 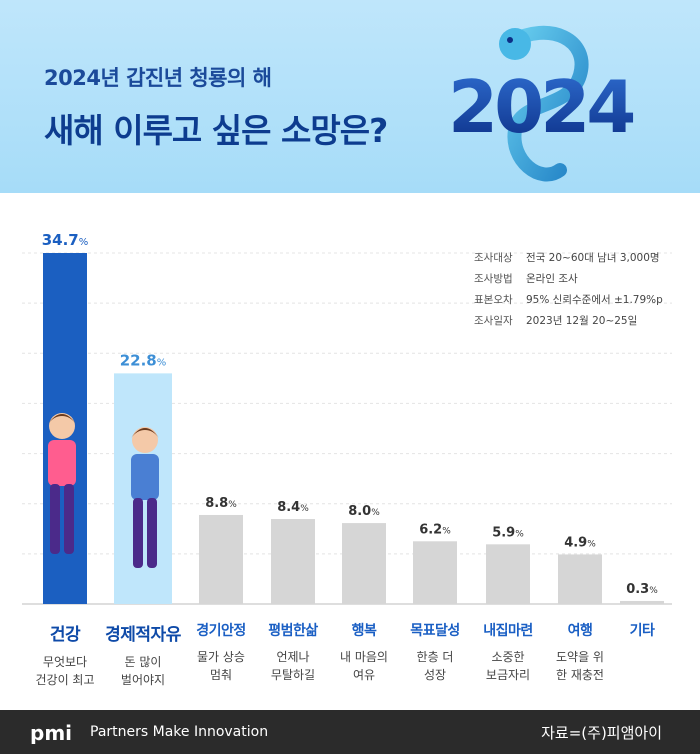 I want to click on subtitle: 2024년 갑진년 청룡의 해, so click(x=158, y=78).